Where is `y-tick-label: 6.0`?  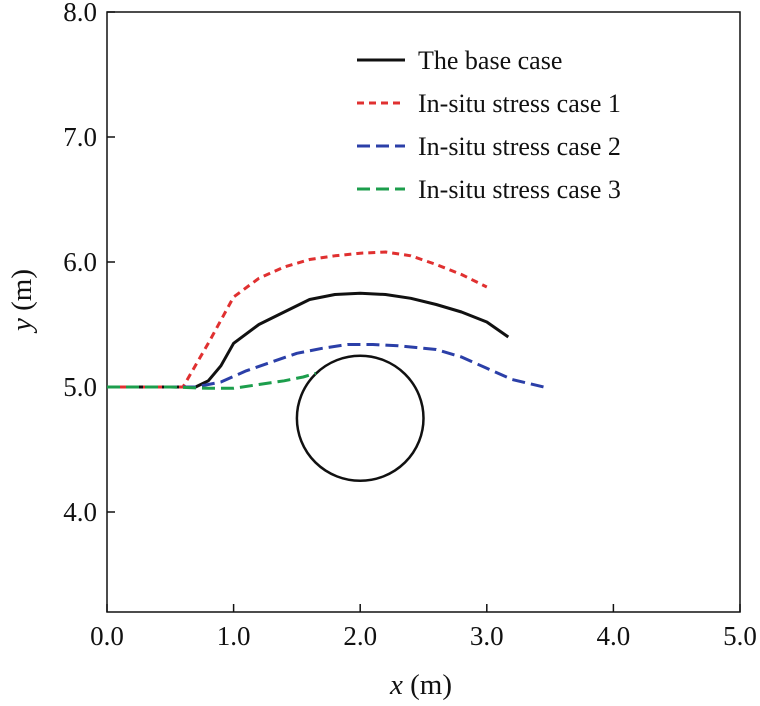 y-tick-label: 6.0 is located at coordinates (80, 262).